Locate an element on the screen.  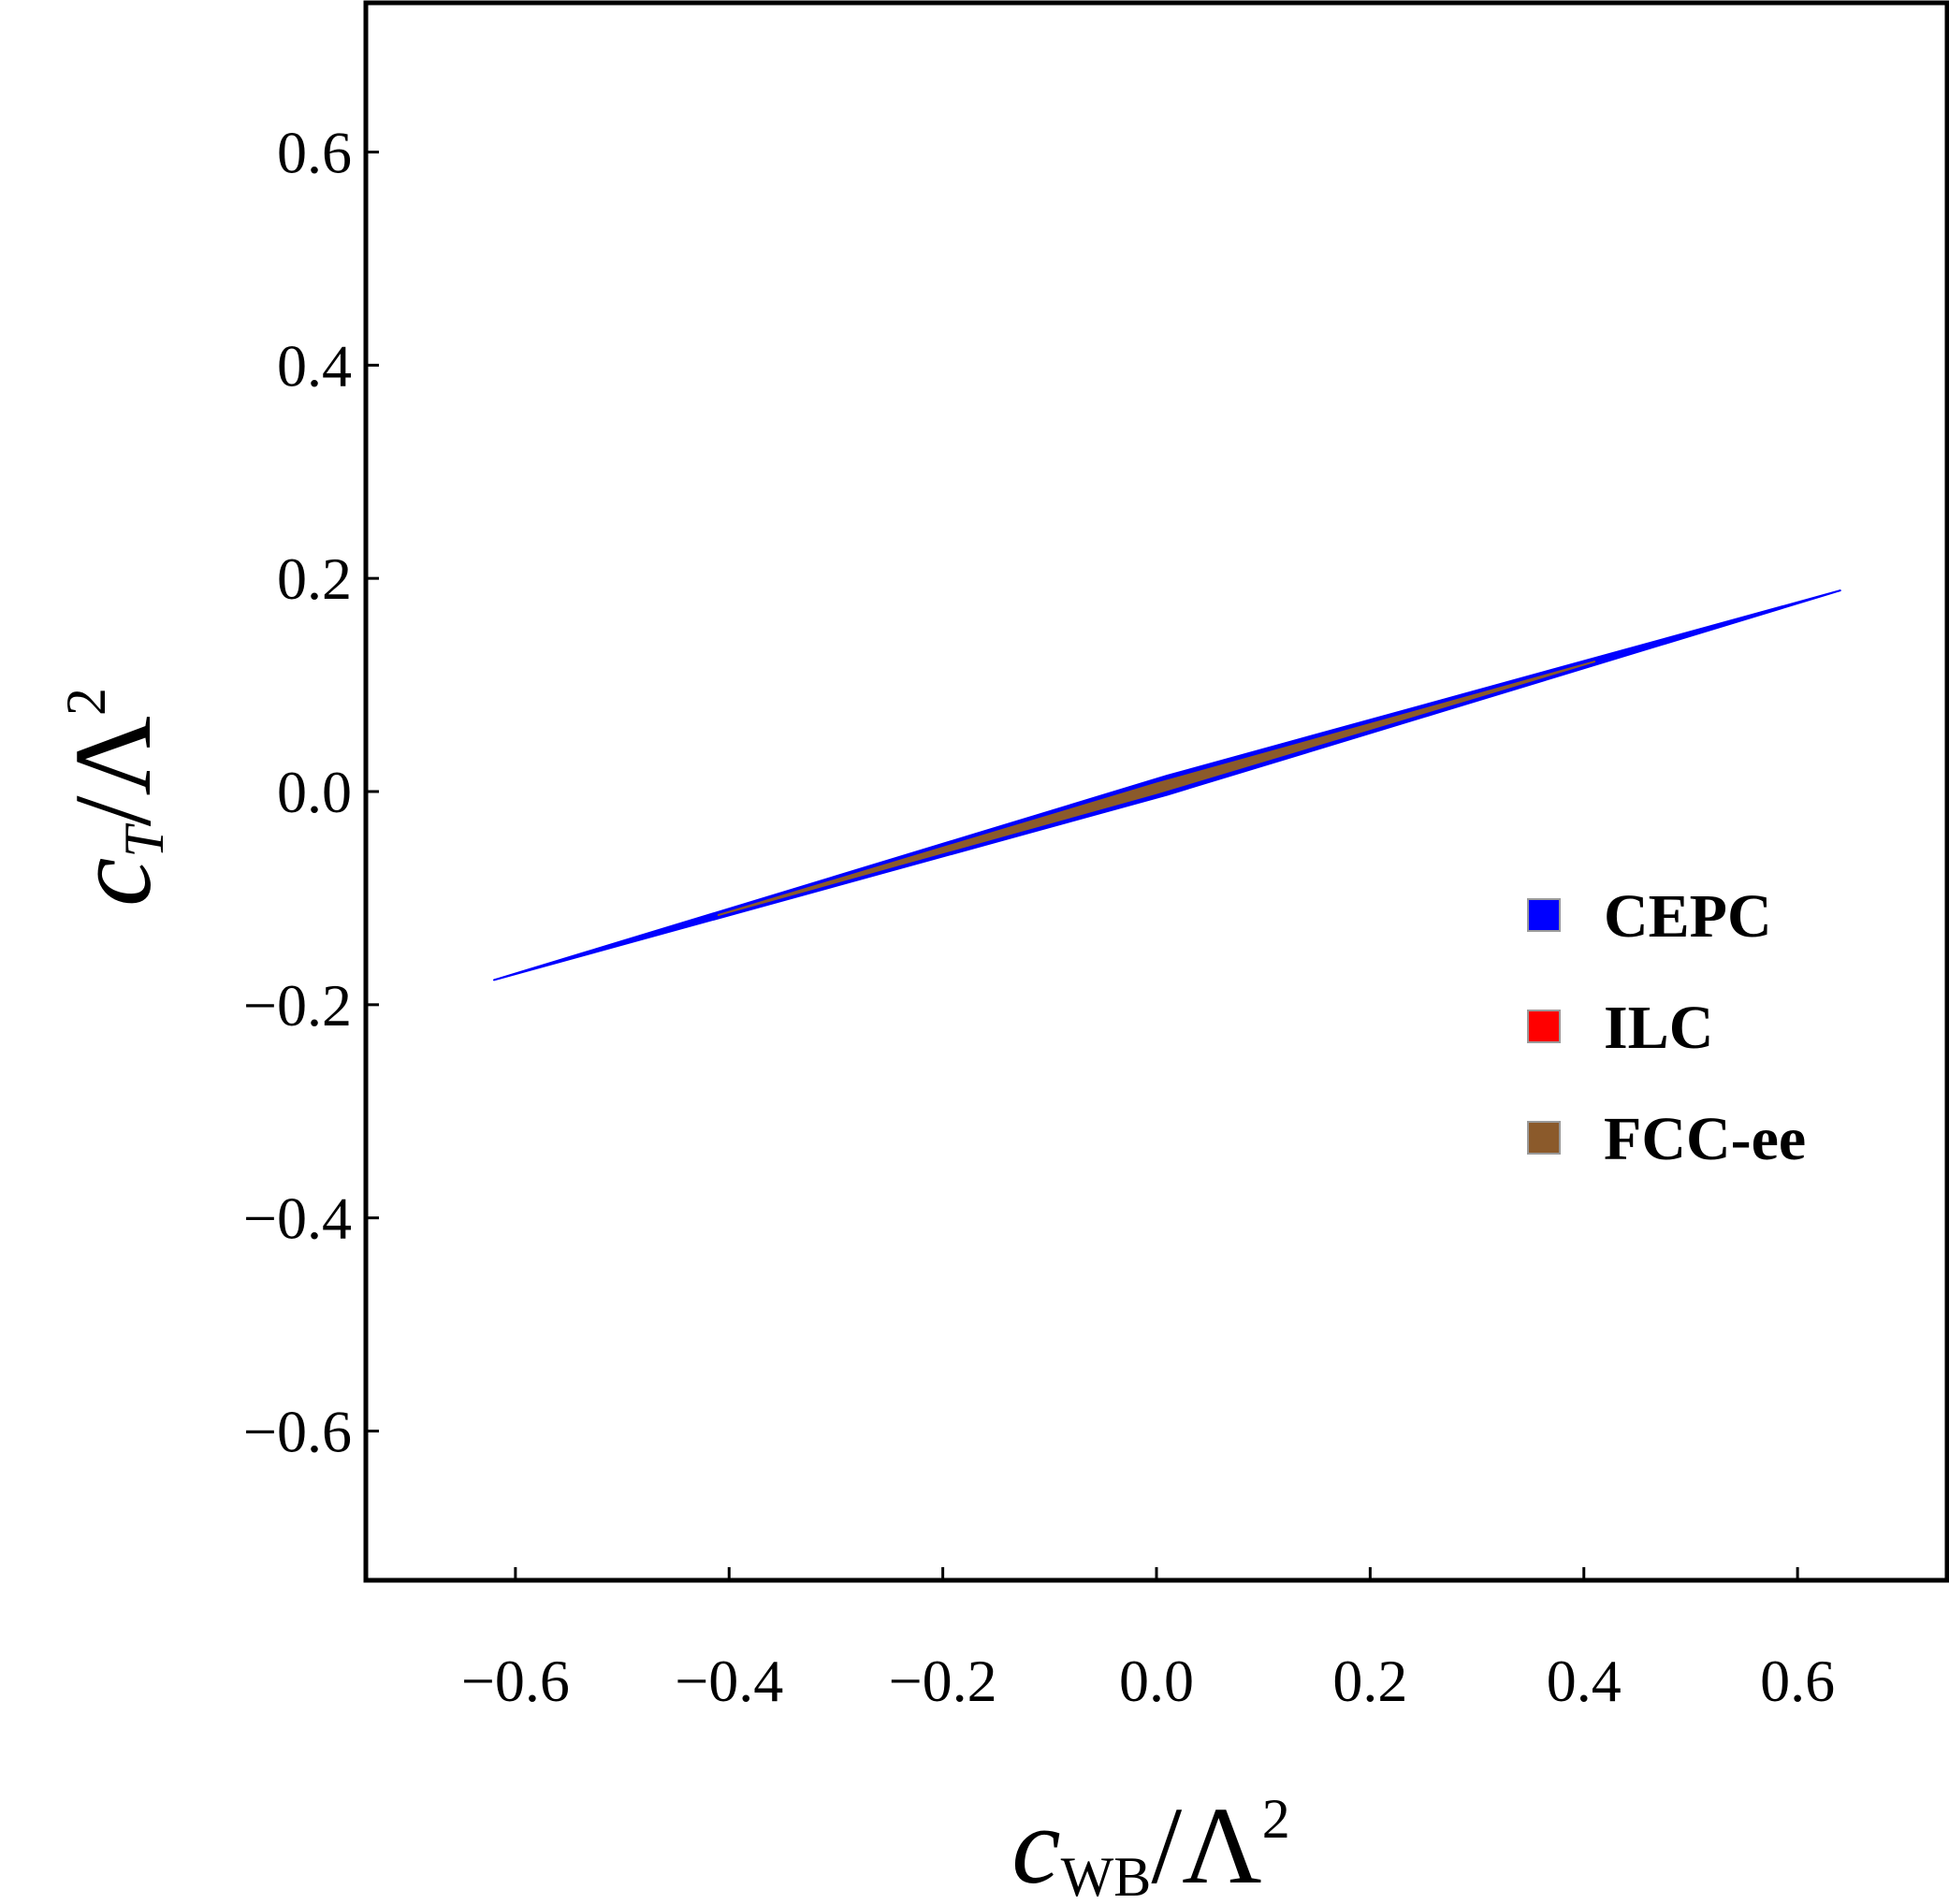
legend-label-fcc-ee: FCC-ee is located at coordinates (1705, 1139).